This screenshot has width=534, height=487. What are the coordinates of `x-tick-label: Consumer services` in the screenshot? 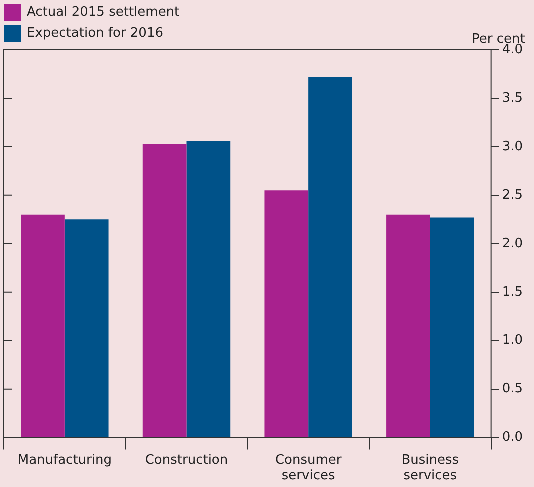 It's located at (308, 468).